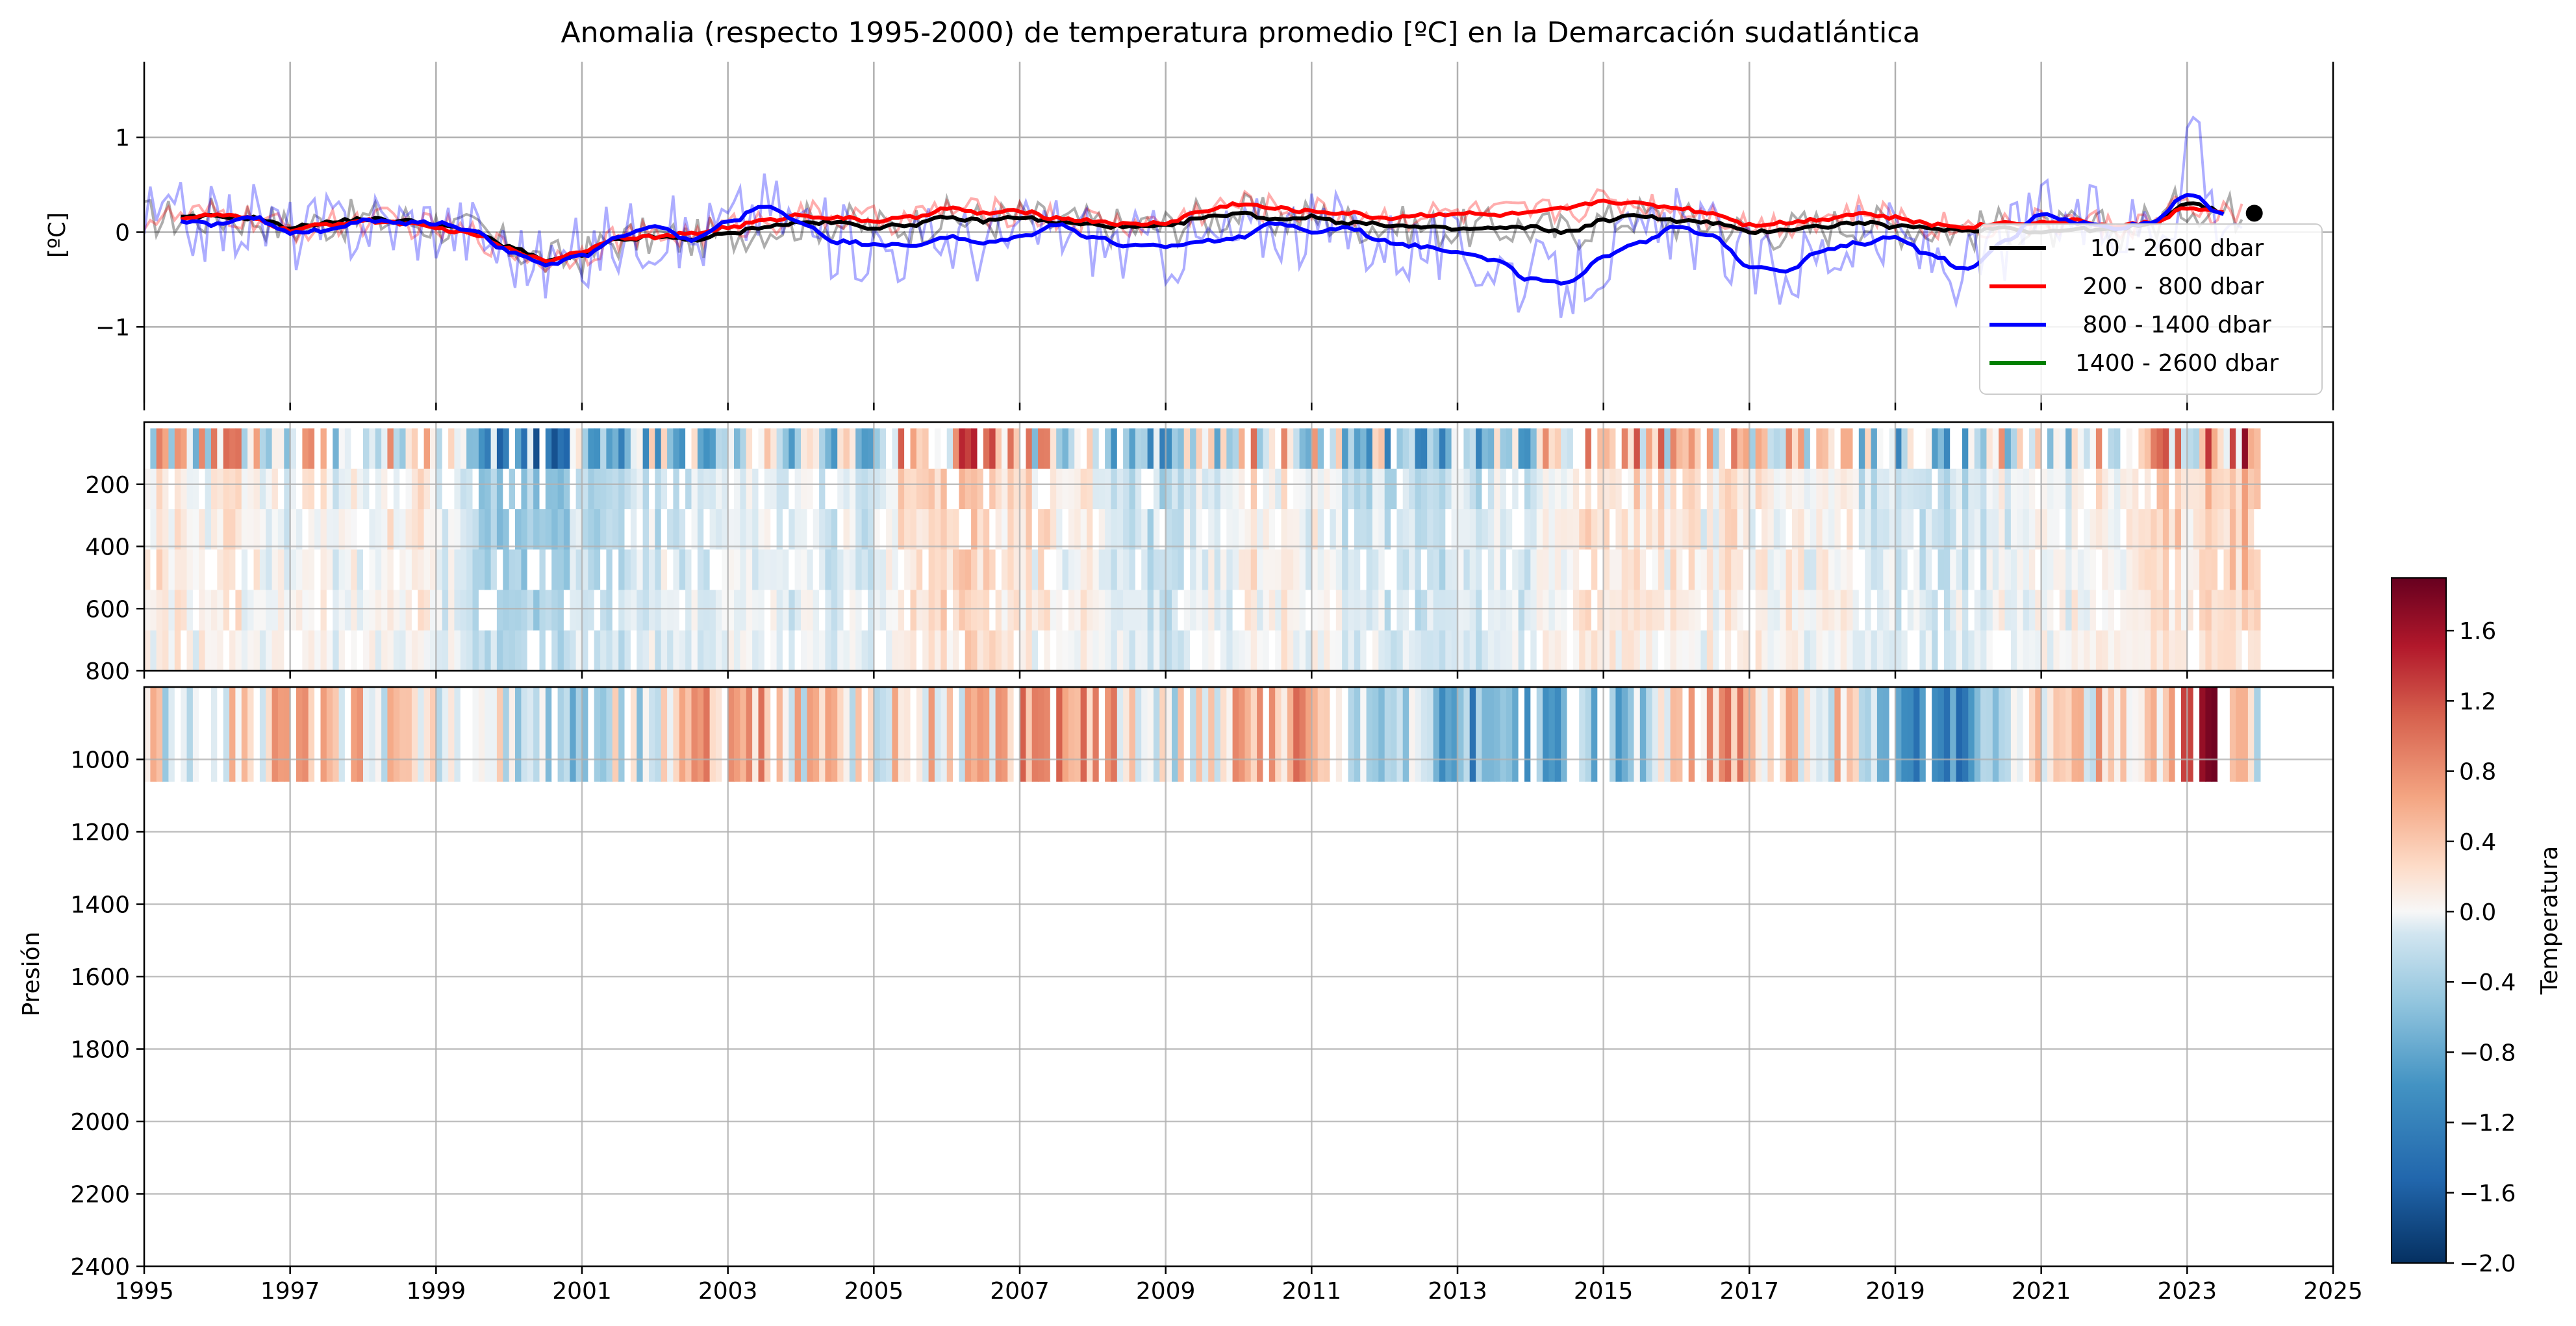 This screenshot has width=2576, height=1326. I want to click on colorbar-tick-label: −1.2, so click(2487, 1123).